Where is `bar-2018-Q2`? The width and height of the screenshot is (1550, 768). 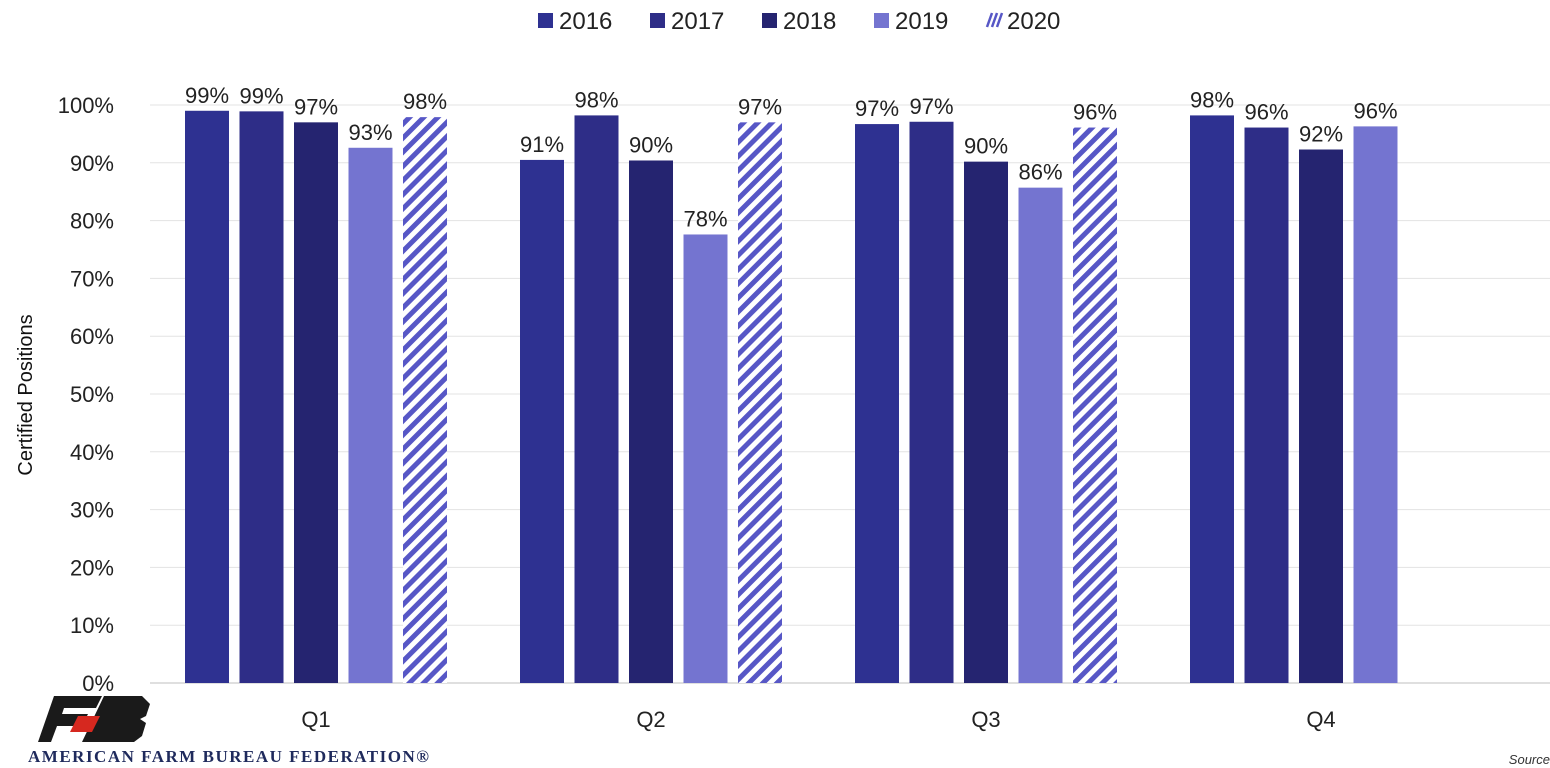
bar-2018-Q2 is located at coordinates (651, 421).